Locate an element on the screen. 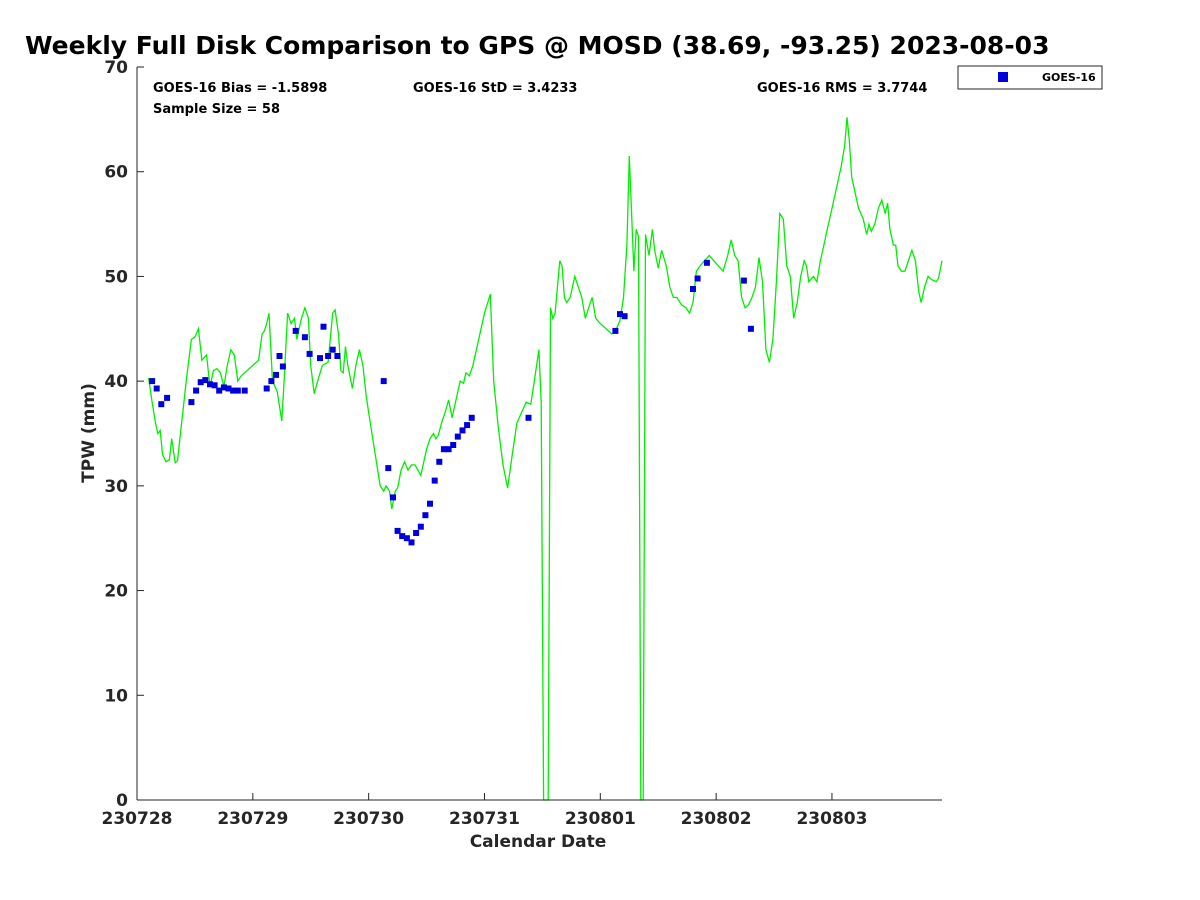  y-tick-label: 30 is located at coordinates (116, 487).